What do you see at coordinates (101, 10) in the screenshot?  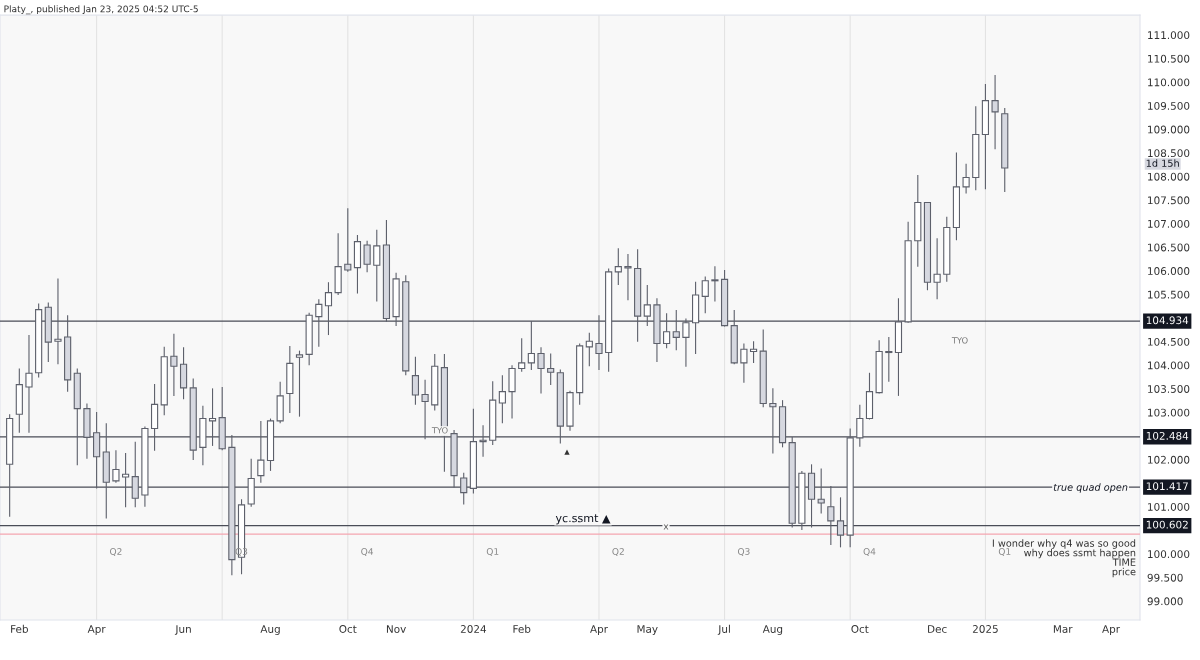 I see `chart-title: Platy_, published Jan 23, 2025 04:52 UTC-5` at bounding box center [101, 10].